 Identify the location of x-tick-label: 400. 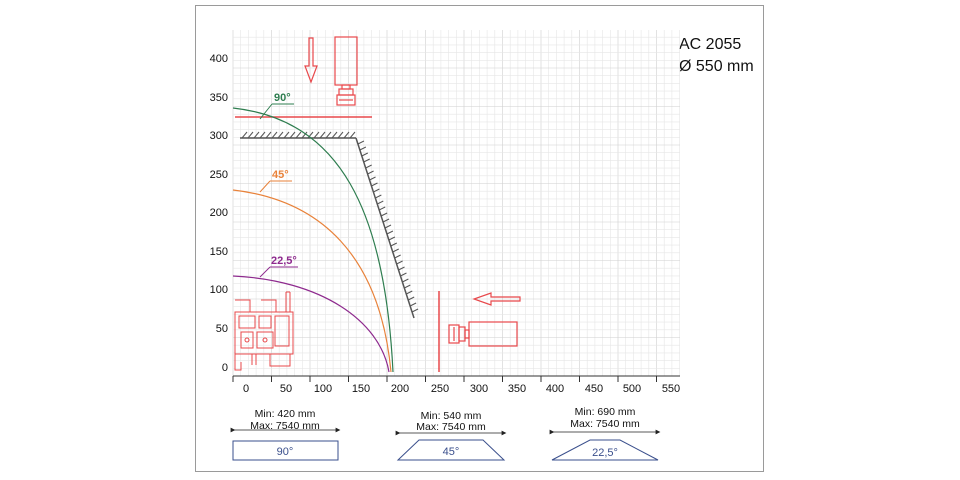
(555, 389).